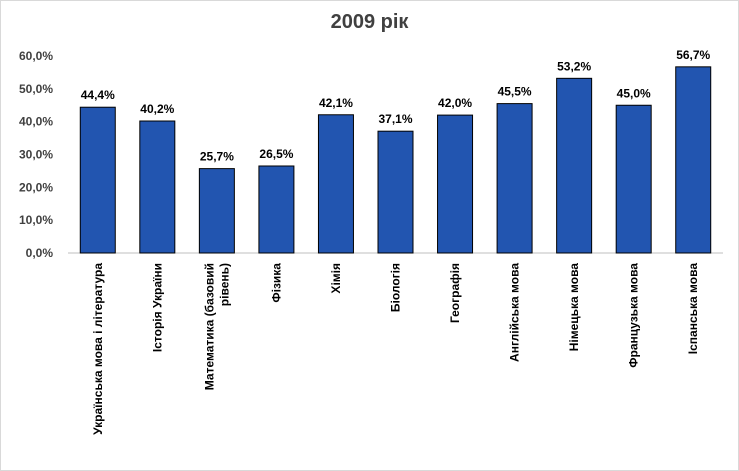  Describe the element at coordinates (395, 119) in the screenshot. I see `data-label: 37,1%` at that location.